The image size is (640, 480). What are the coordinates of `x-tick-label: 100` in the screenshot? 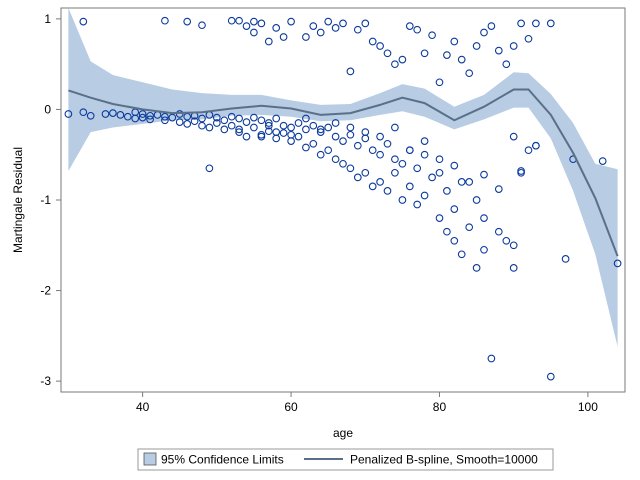 It's located at (588, 407).